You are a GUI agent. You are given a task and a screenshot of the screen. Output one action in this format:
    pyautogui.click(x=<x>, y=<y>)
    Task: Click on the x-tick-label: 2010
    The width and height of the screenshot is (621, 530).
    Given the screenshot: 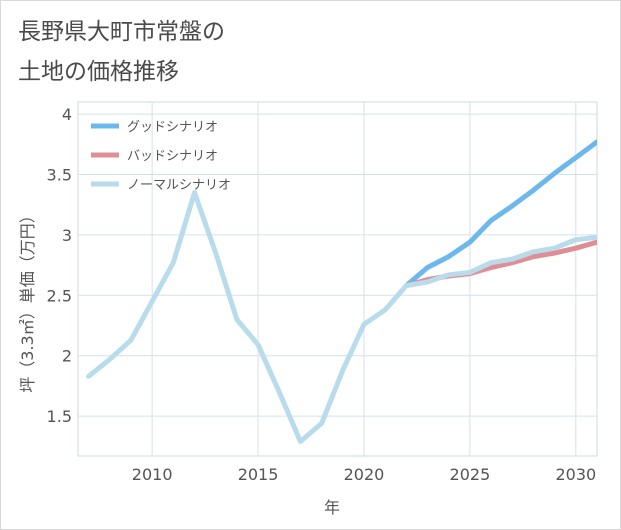 What is the action you would take?
    pyautogui.click(x=152, y=474)
    